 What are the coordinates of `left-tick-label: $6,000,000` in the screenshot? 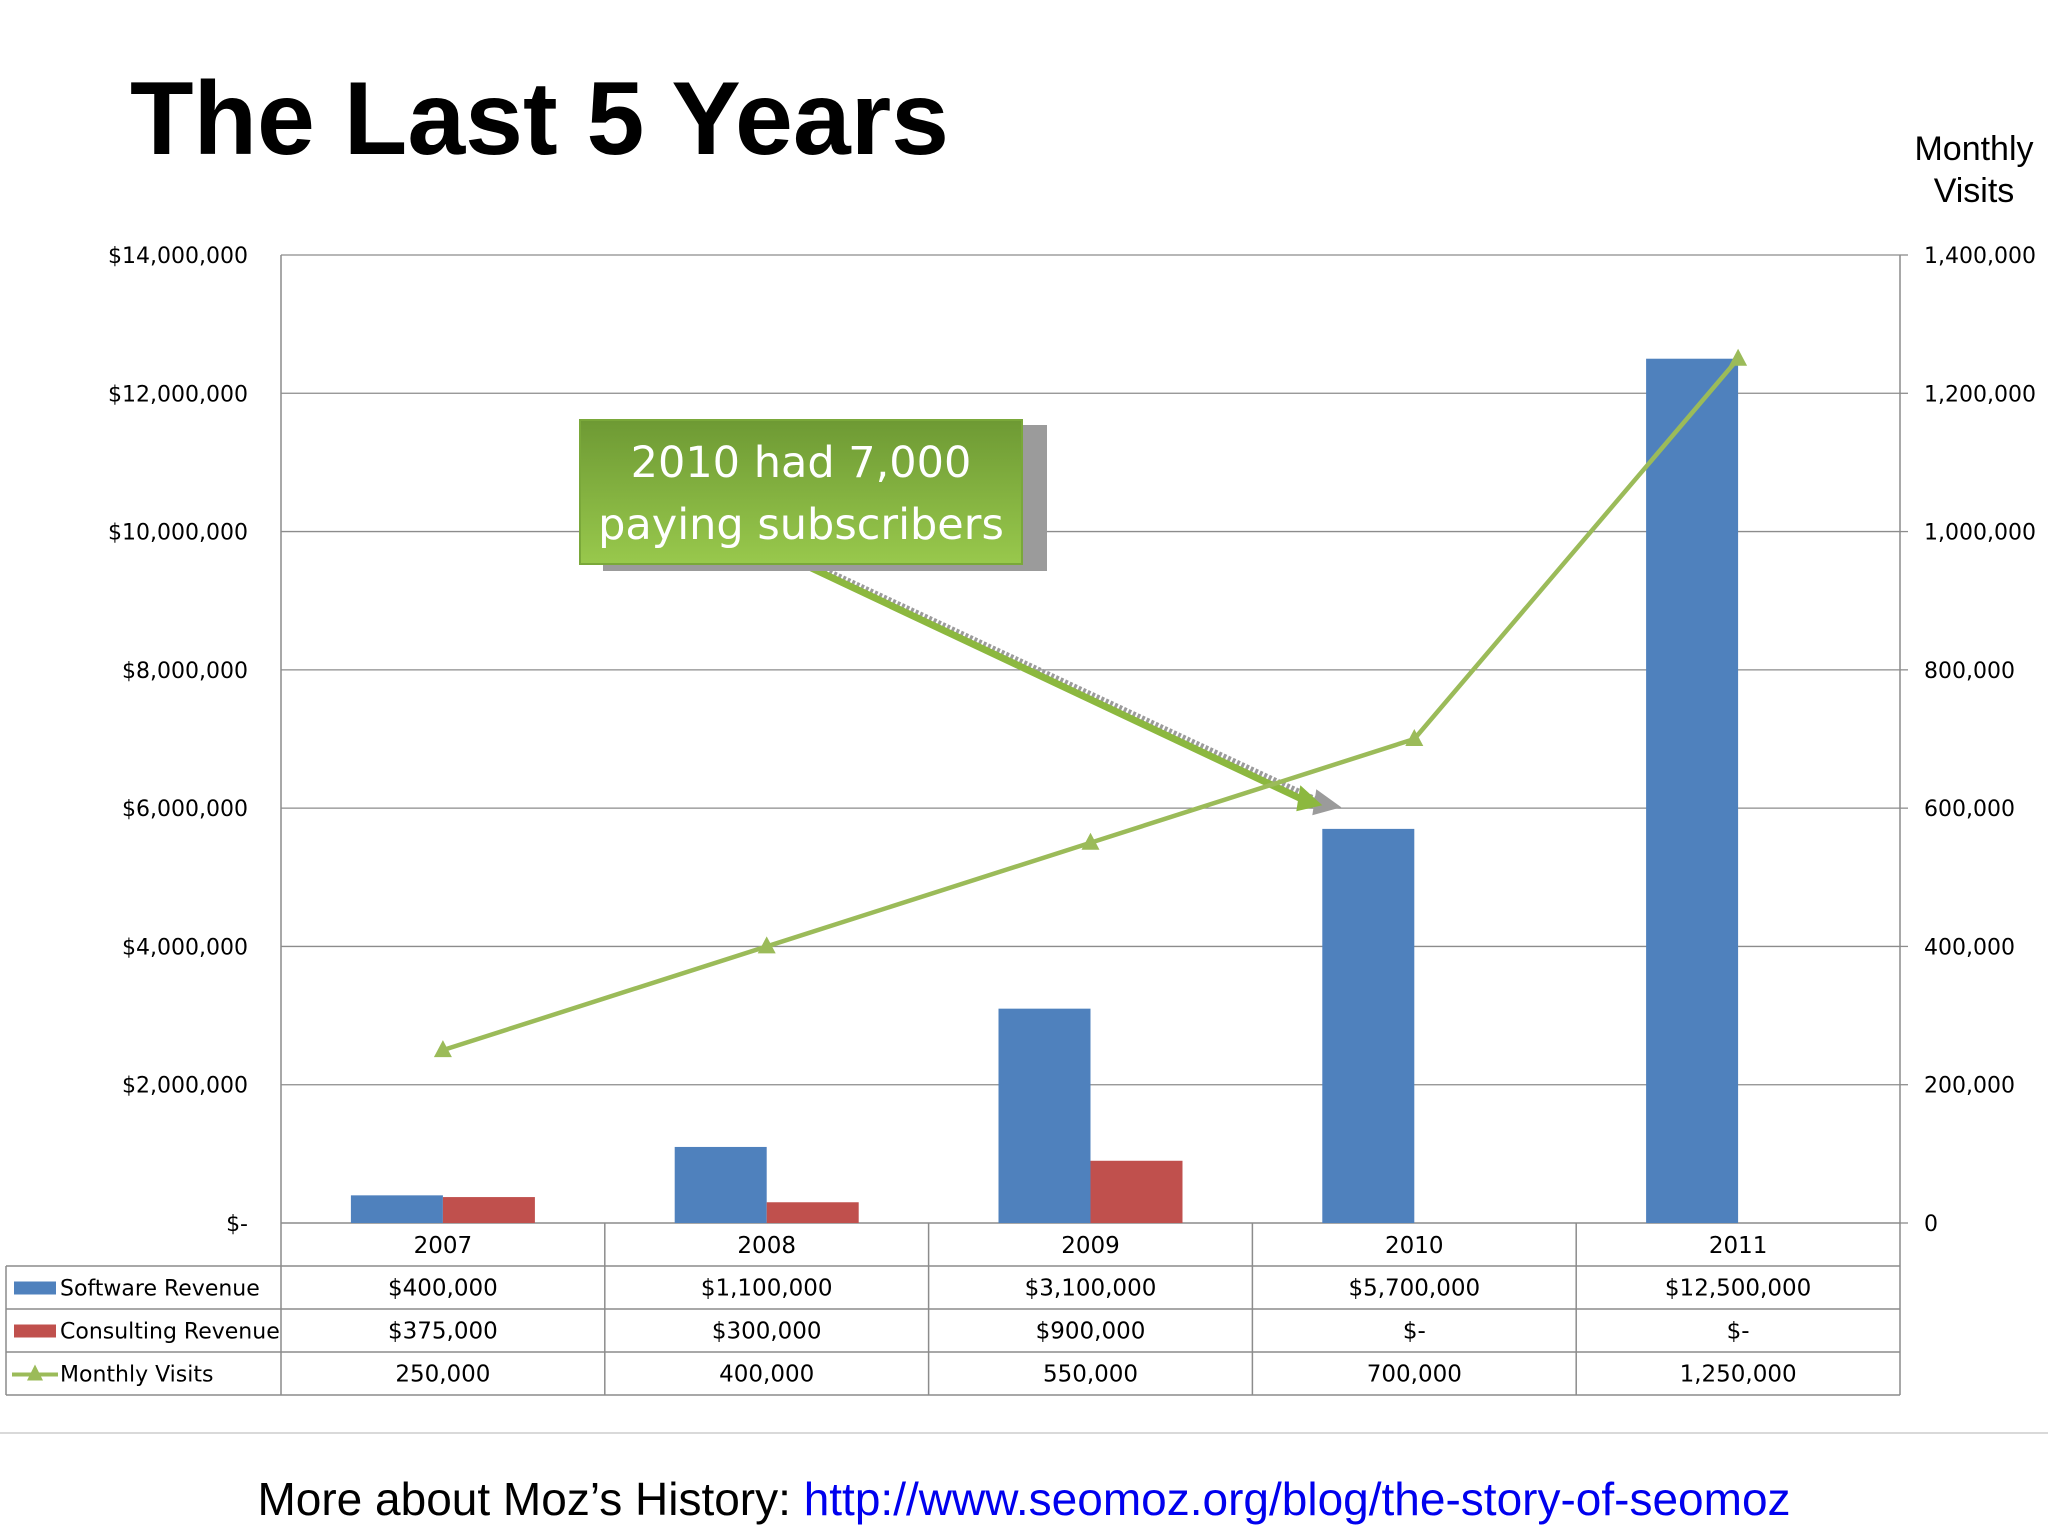 It's located at (185, 809).